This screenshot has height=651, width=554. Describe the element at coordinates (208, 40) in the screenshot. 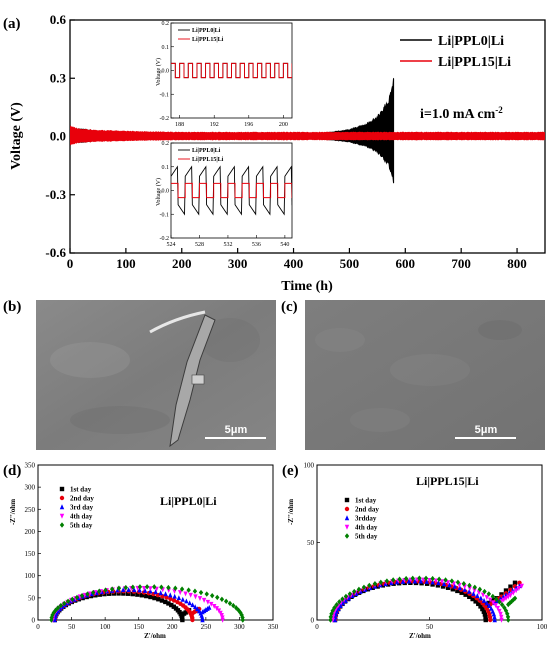

I see `inset-1-legend-ppl15: Li|PPL15|Li` at that location.